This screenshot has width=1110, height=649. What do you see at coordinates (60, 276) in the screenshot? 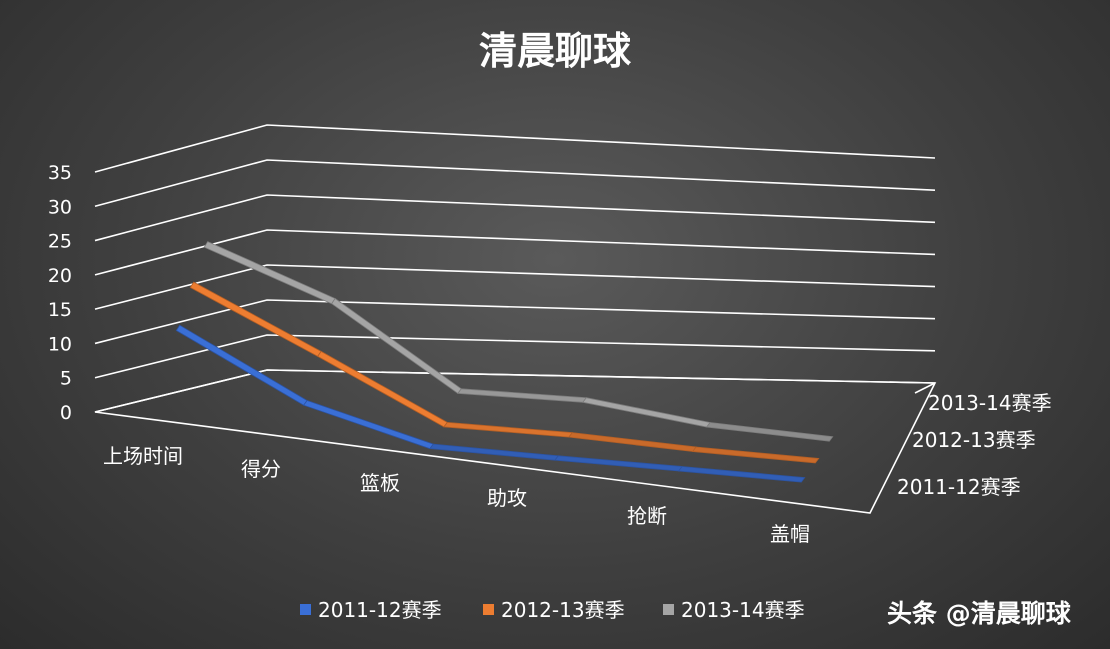
I see `y-tick-label: 20` at bounding box center [60, 276].